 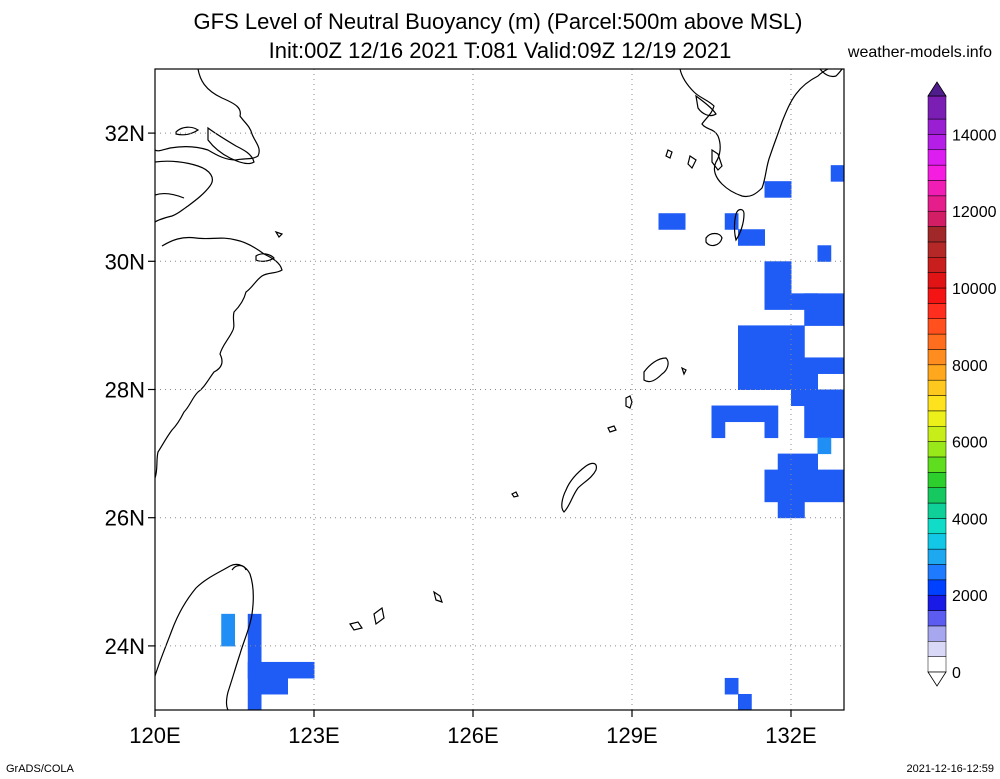 What do you see at coordinates (125, 261) in the screenshot?
I see `lat-tick-label-3: 30N` at bounding box center [125, 261].